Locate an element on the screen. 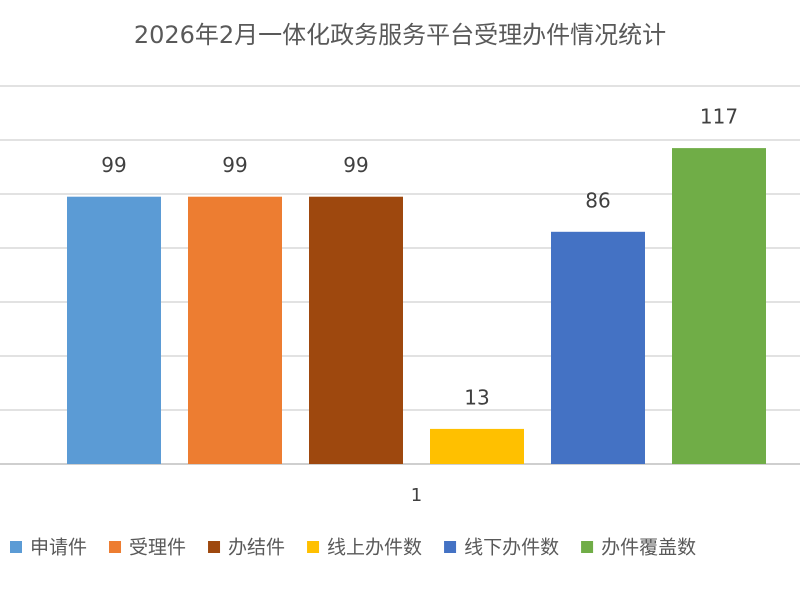  legend-label: 线上办件数 is located at coordinates (374, 548).